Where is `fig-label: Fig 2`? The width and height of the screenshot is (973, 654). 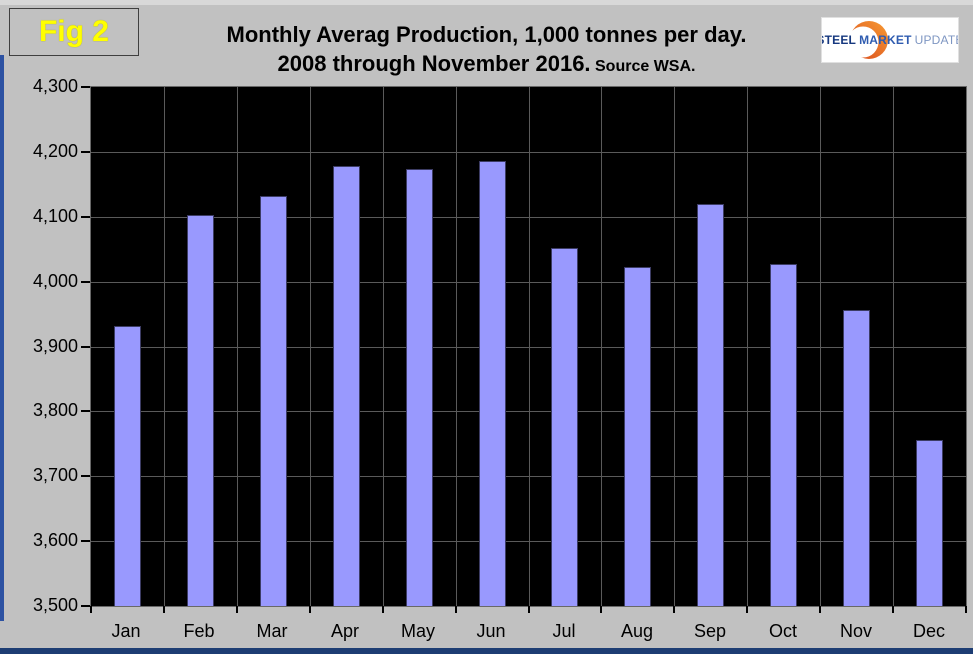
fig-label: Fig 2 is located at coordinates (74, 32).